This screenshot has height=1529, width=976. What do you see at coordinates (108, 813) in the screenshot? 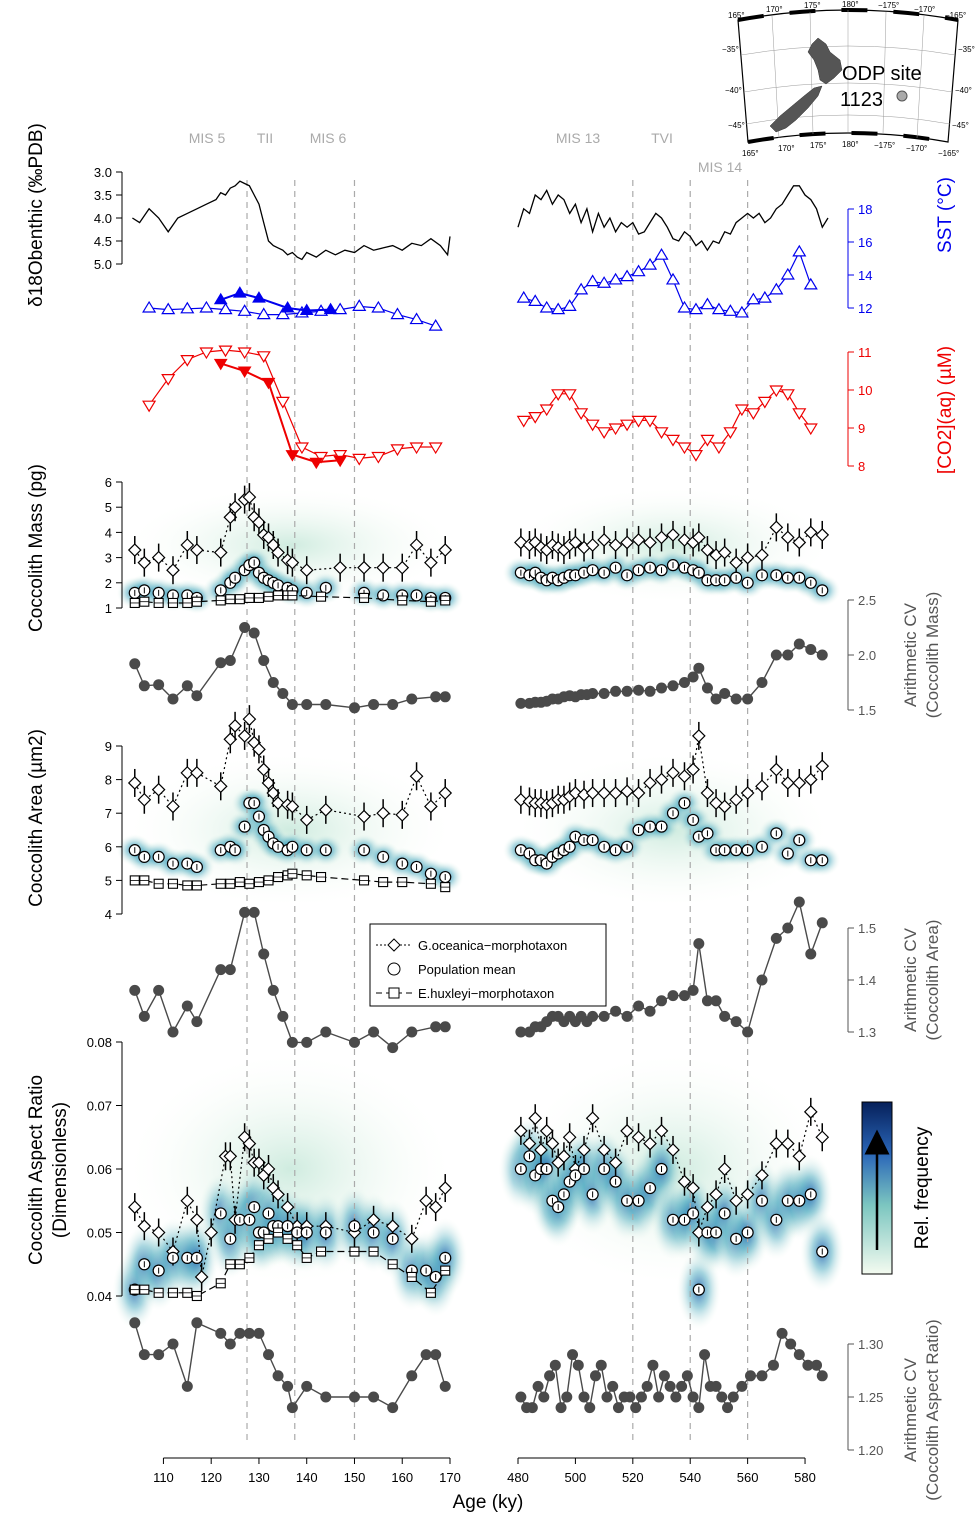
I see `y-tick-label: 7` at bounding box center [108, 813].